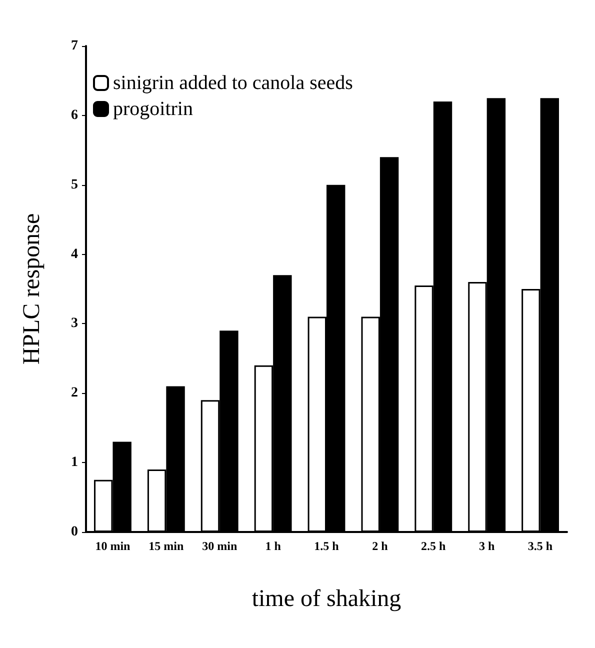 The width and height of the screenshot is (595, 648). Describe the element at coordinates (220, 546) in the screenshot. I see `x-tick-label: 30 min` at that location.